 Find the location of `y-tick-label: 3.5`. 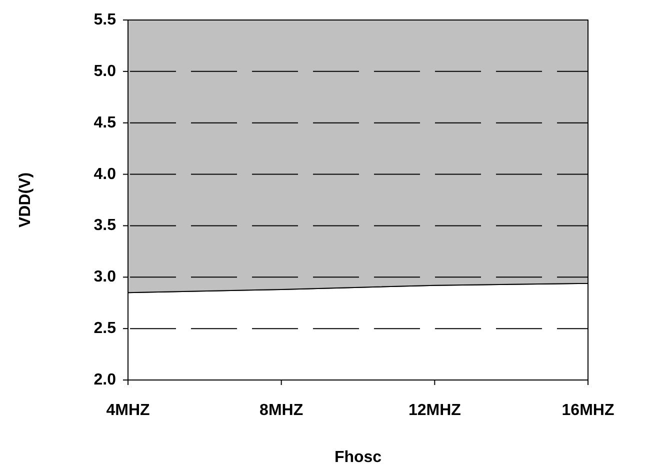

y-tick-label: 3.5 is located at coordinates (105, 225).